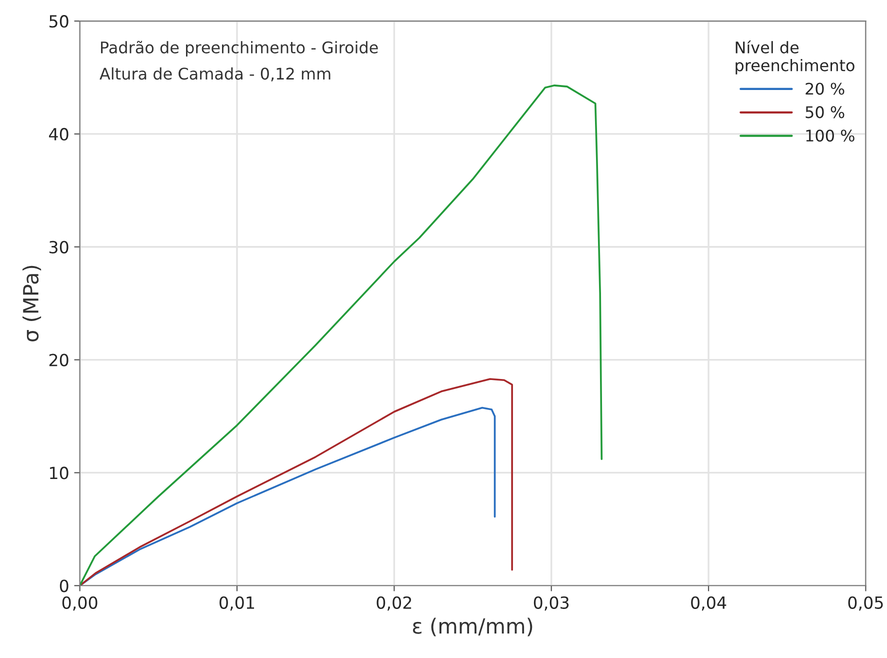  Describe the element at coordinates (32, 304) in the screenshot. I see `y-axis-title: σ (MPa)` at that location.